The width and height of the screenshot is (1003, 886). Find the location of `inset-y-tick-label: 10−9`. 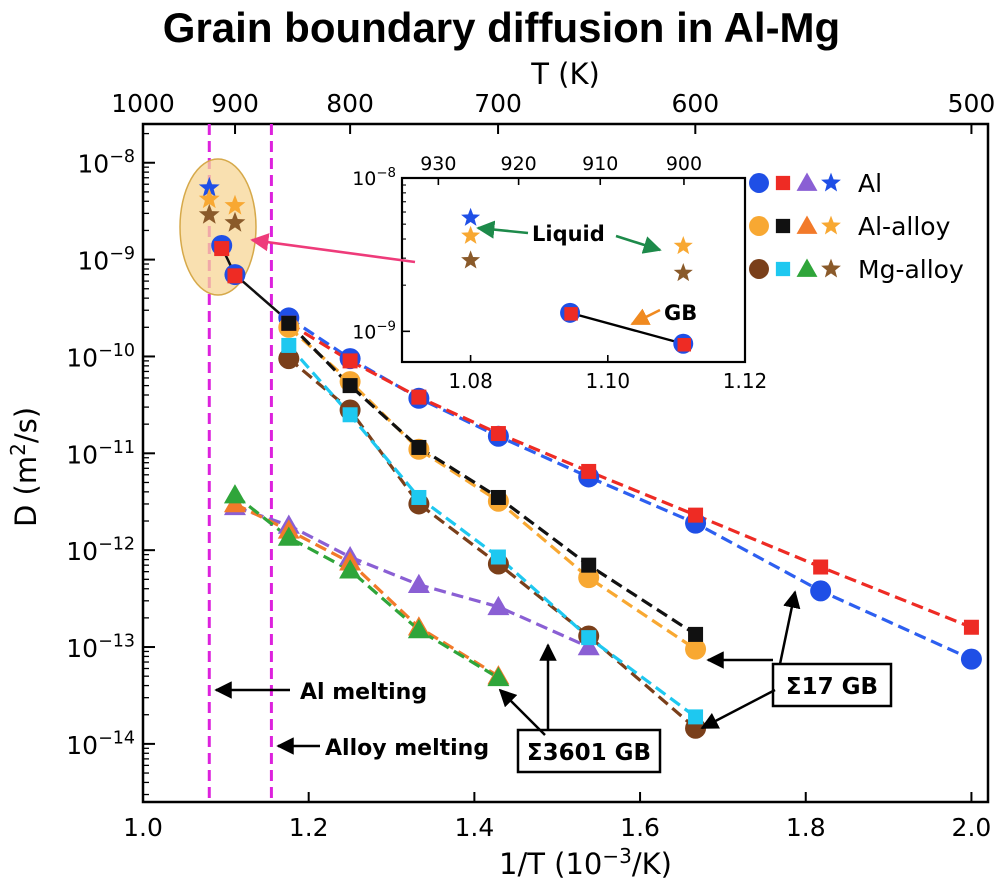

inset-y-tick-label: 10−9 is located at coordinates (374, 331).